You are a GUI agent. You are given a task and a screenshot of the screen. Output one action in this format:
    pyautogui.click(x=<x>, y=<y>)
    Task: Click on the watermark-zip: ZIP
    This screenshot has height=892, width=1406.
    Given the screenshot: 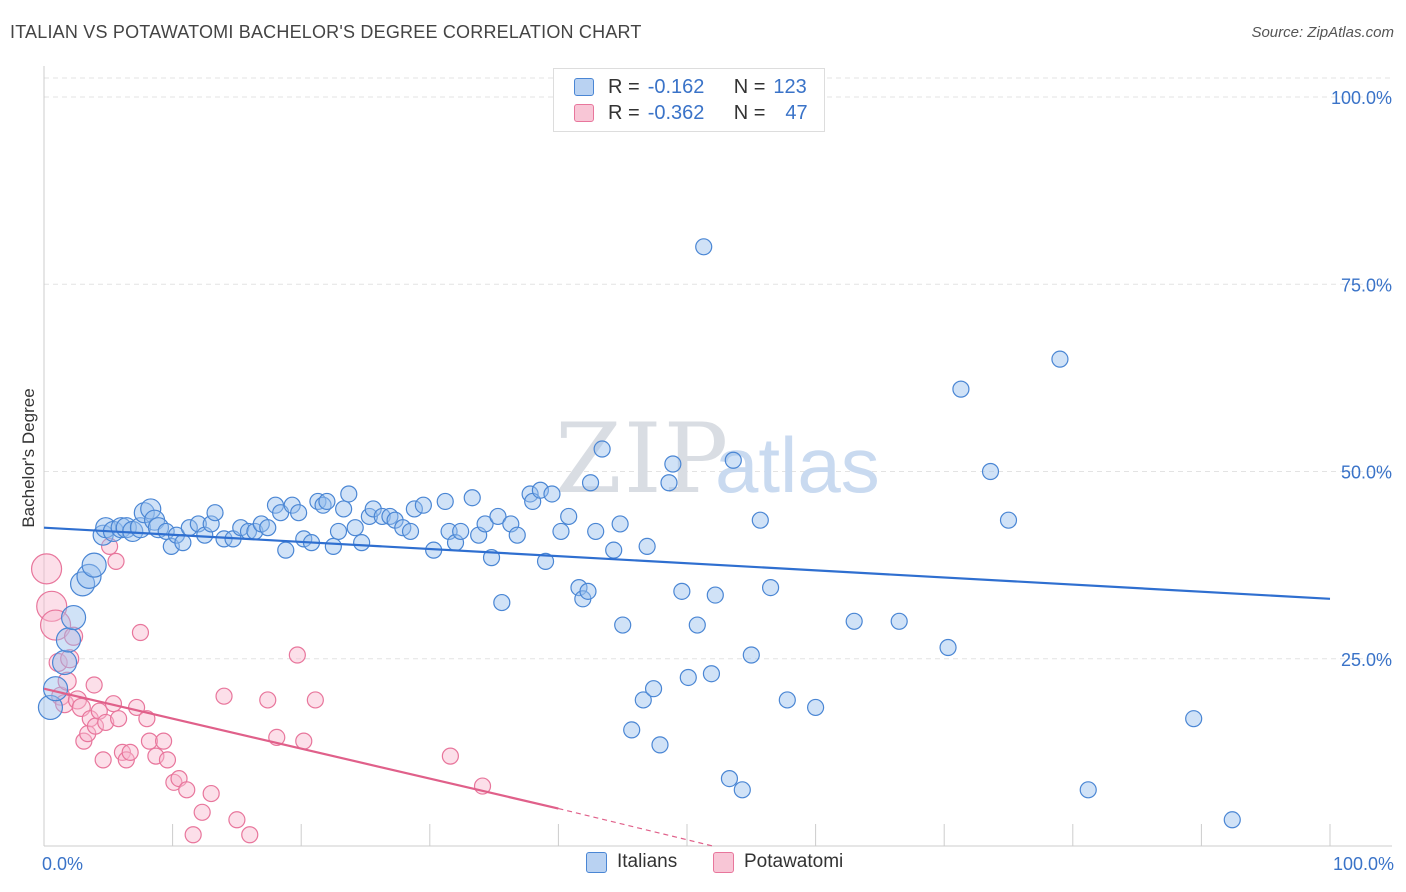 What is the action you would take?
    pyautogui.click(x=642, y=459)
    